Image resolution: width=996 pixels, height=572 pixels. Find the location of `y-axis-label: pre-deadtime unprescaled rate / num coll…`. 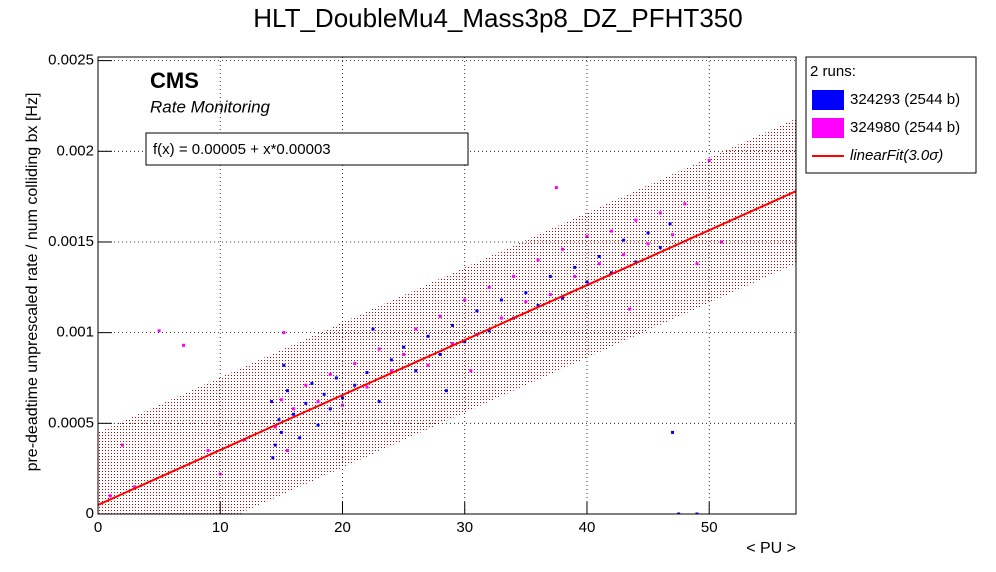

y-axis-label: pre-deadtime unprescaled rate / num coll… is located at coordinates (32, 282).